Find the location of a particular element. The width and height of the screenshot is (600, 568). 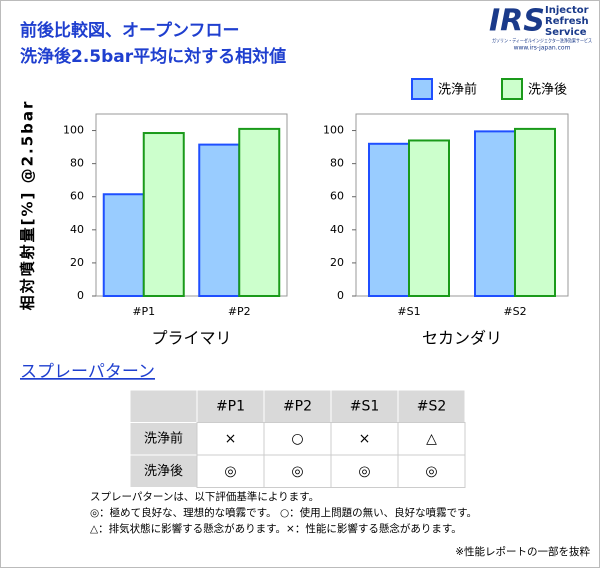

logo-url: www.irs-japan.com is located at coordinates (542, 48).